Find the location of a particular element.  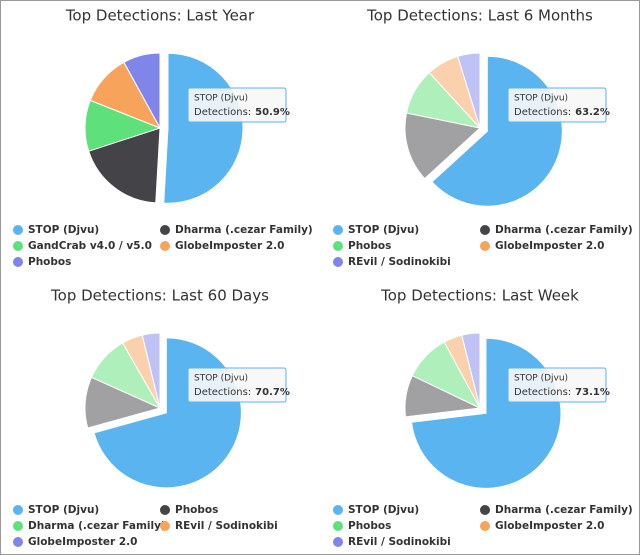

tooltip-value: Detections: 73.1% is located at coordinates (562, 392).